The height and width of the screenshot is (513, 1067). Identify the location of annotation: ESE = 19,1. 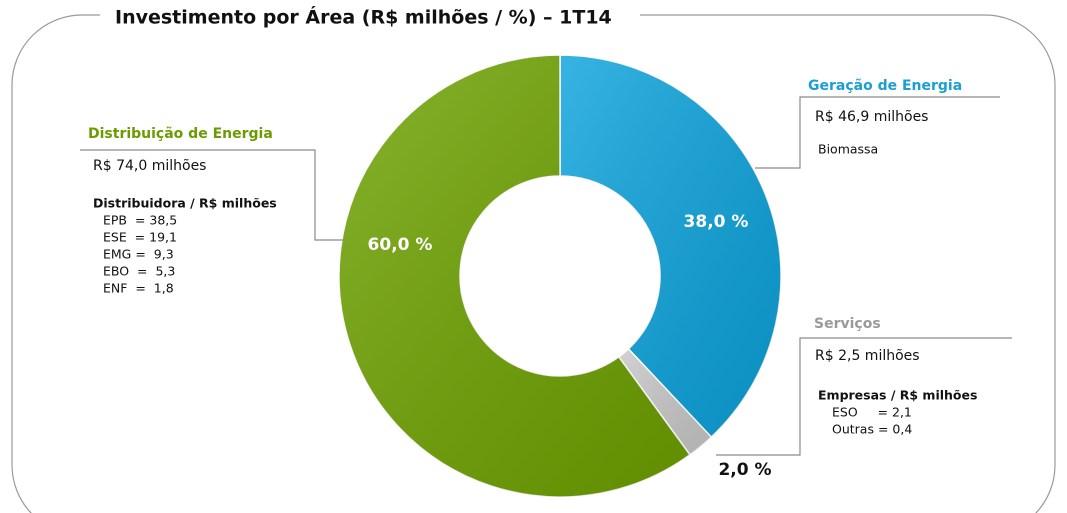
(140, 237).